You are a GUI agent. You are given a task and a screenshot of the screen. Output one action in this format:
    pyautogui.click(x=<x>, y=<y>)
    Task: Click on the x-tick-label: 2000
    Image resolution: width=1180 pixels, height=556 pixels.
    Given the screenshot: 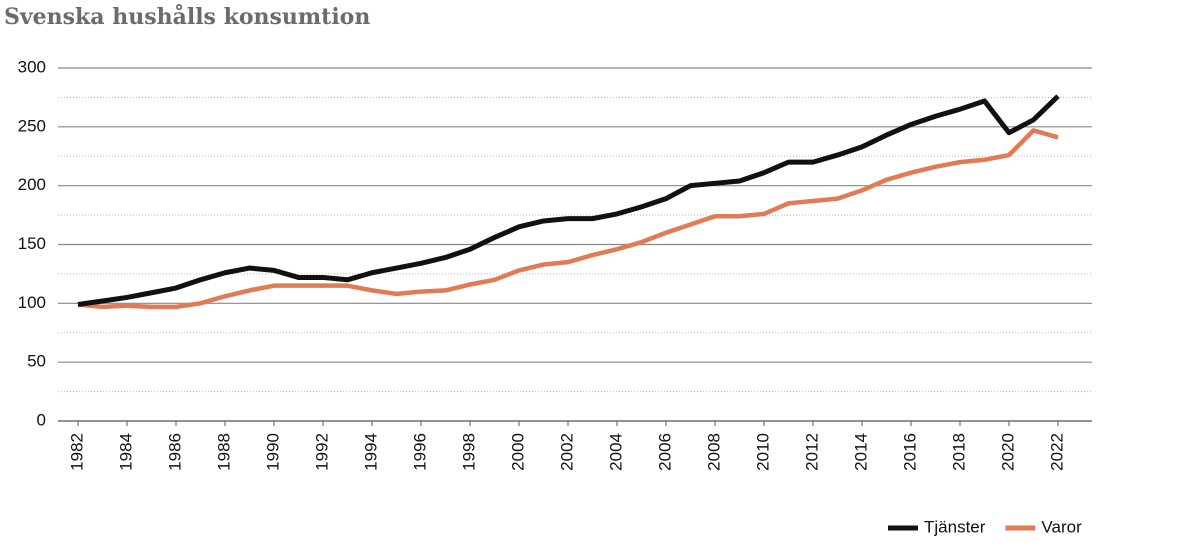 What is the action you would take?
    pyautogui.click(x=517, y=452)
    